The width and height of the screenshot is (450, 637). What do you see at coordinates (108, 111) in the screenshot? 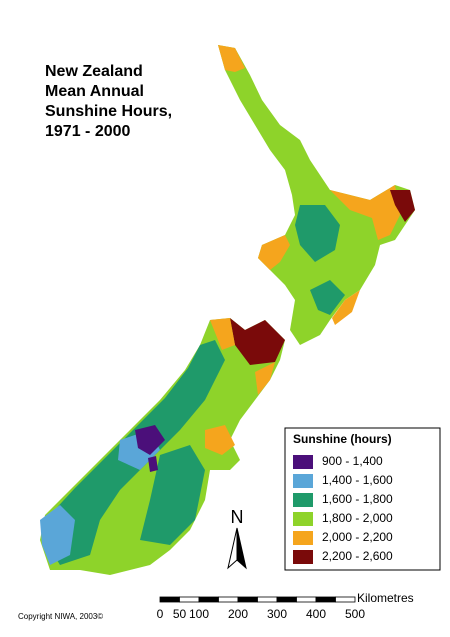
I see `title-line: Sunshine Hours,` at bounding box center [108, 111].